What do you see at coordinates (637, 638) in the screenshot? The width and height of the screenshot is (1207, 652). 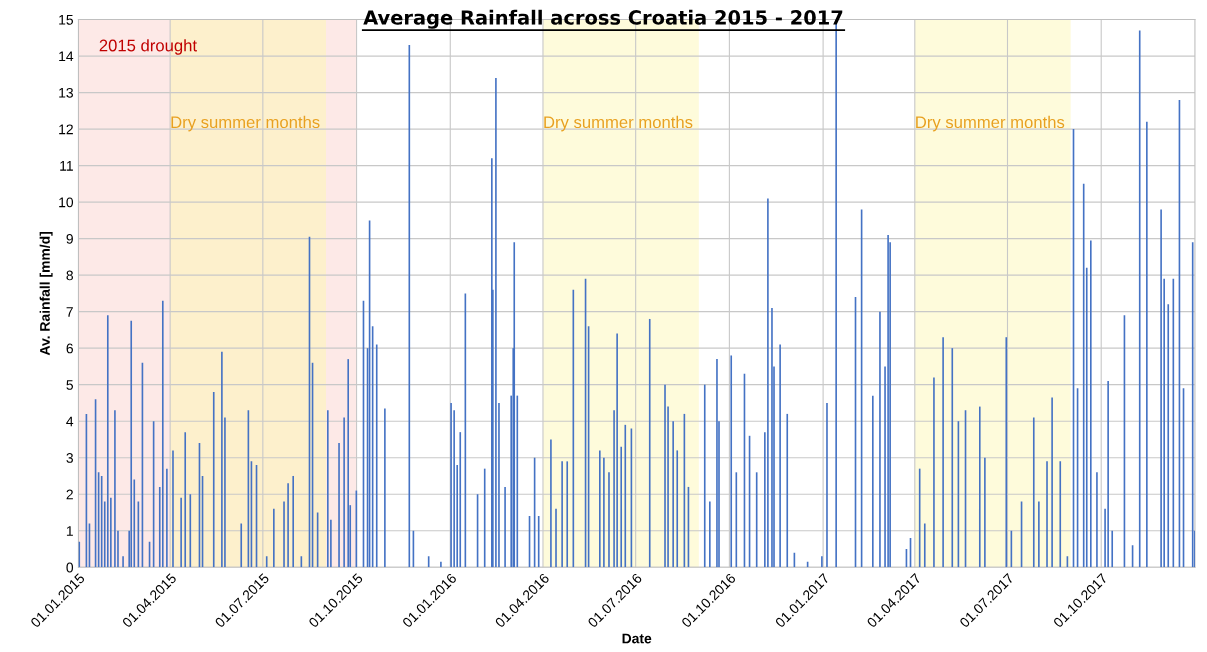 I see `x-axis-title: Date` at bounding box center [637, 638].